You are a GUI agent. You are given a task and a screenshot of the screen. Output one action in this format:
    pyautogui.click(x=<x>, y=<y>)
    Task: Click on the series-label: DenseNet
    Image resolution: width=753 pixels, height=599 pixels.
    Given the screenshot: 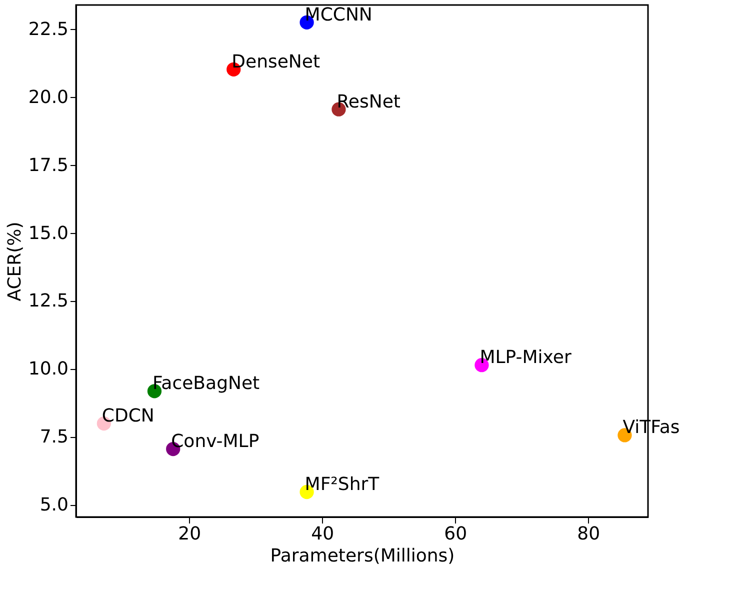 What is the action you would take?
    pyautogui.click(x=276, y=61)
    